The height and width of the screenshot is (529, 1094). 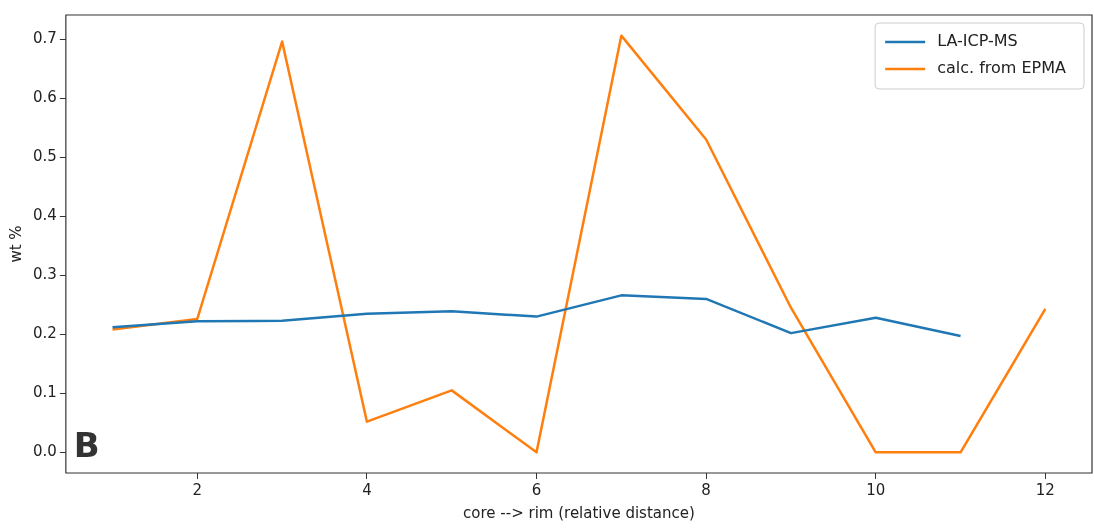 I want to click on x-tick-label: 2, so click(x=197, y=489).